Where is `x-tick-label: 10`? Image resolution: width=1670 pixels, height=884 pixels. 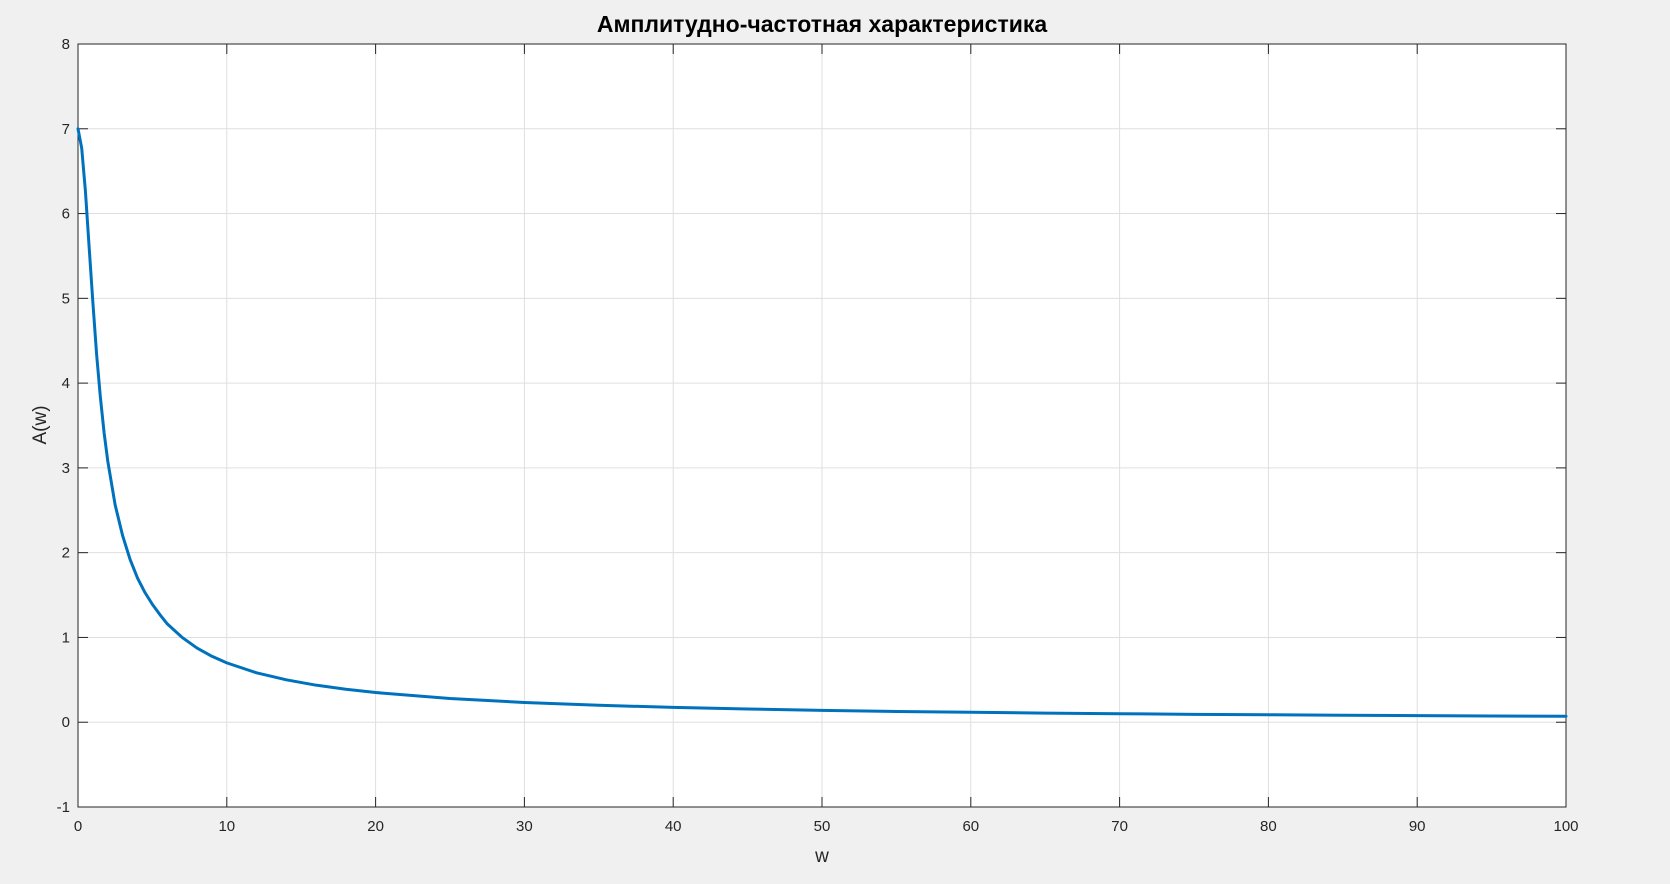 x-tick-label: 10 is located at coordinates (226, 826).